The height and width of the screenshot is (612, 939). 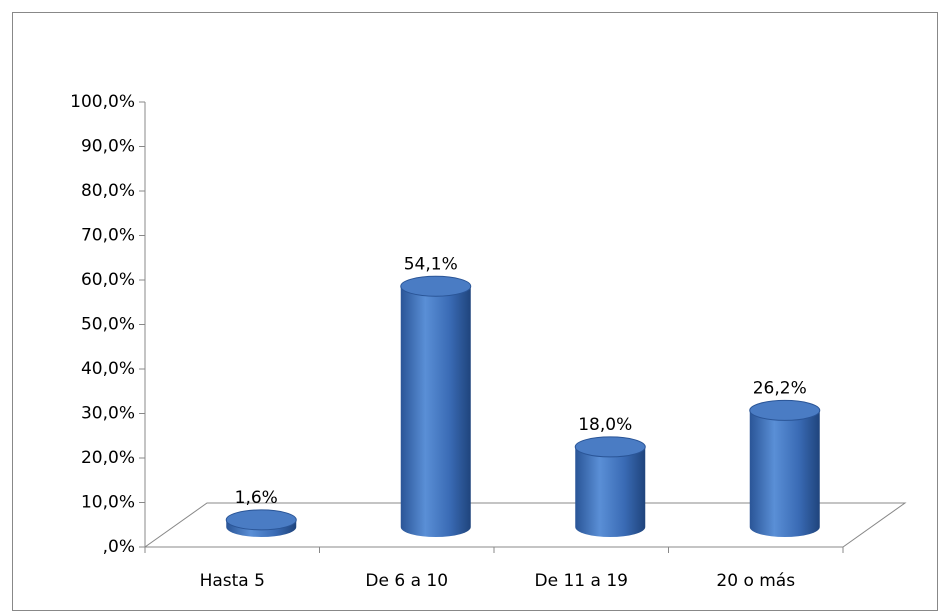 I want to click on y-tick-label: 60,0%, so click(x=108, y=280).